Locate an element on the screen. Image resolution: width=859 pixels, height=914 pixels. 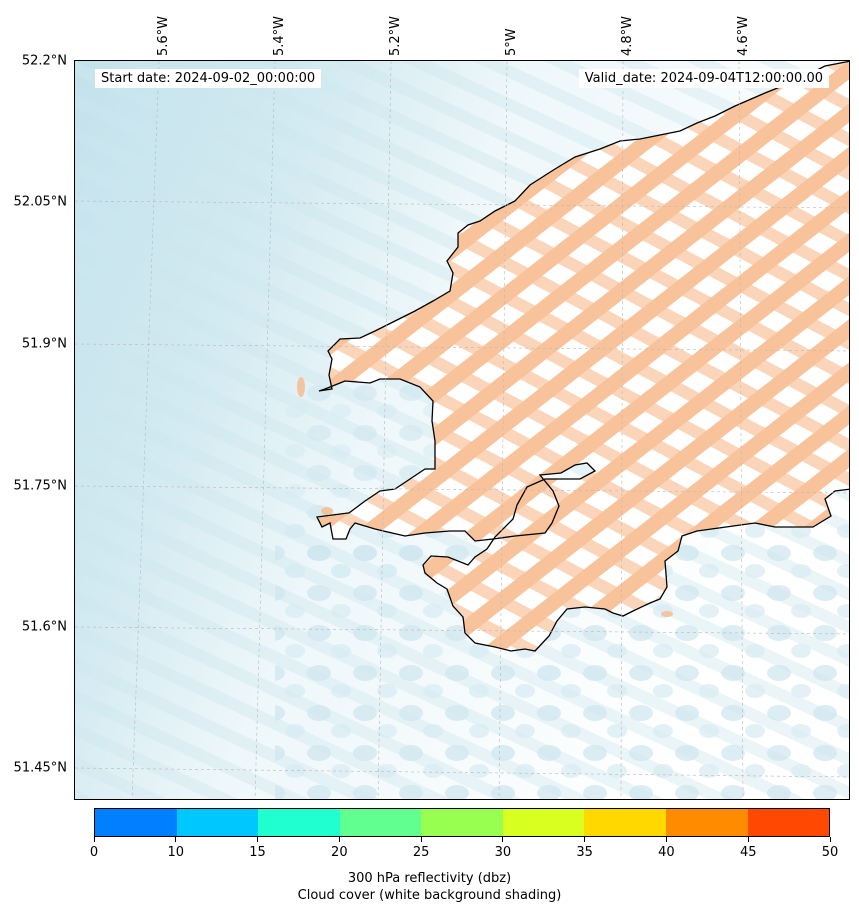
colorbar-tick-label: 40 is located at coordinates (666, 852).